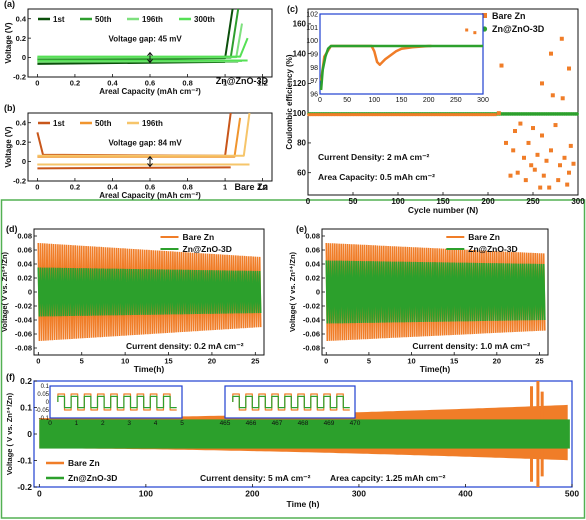  What do you see at coordinates (134, 168) in the screenshot?
I see `discharge-line-1st` at bounding box center [134, 168].